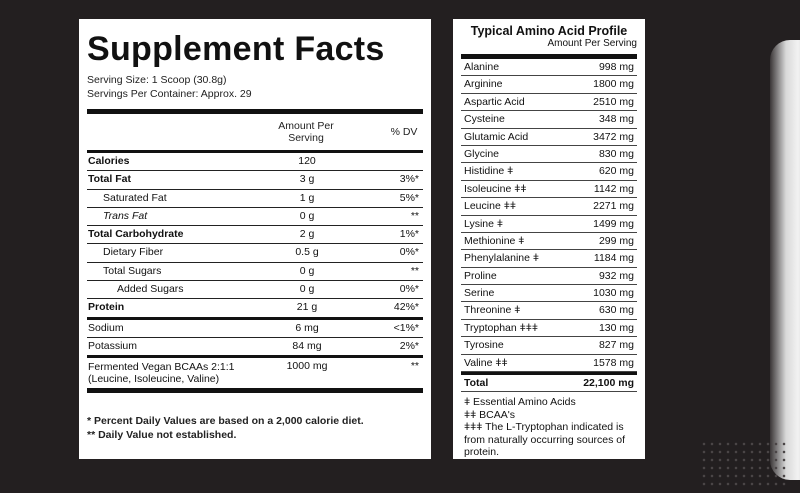 The height and width of the screenshot is (493, 800). I want to click on nutrient-name: Potassium, so click(113, 345).